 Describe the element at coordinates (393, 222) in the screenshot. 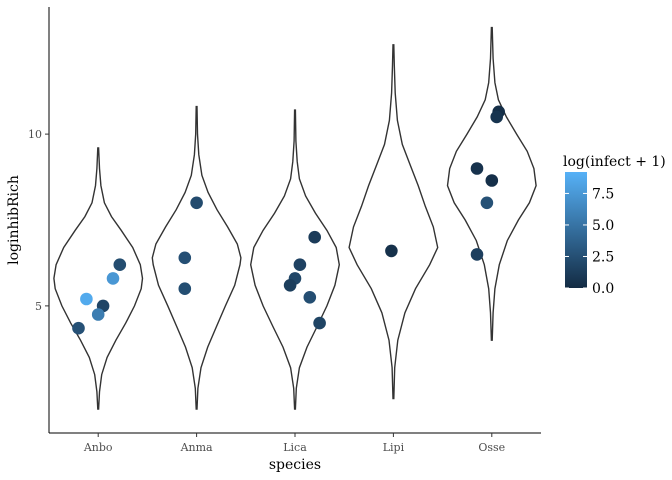

I see `violin-lipi` at that location.